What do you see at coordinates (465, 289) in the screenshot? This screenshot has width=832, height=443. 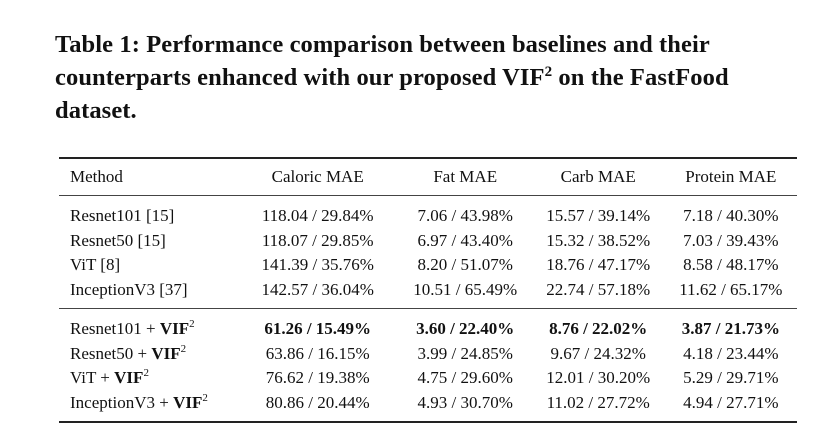 I see `fat-cell: 10.51 / 65.49%` at bounding box center [465, 289].